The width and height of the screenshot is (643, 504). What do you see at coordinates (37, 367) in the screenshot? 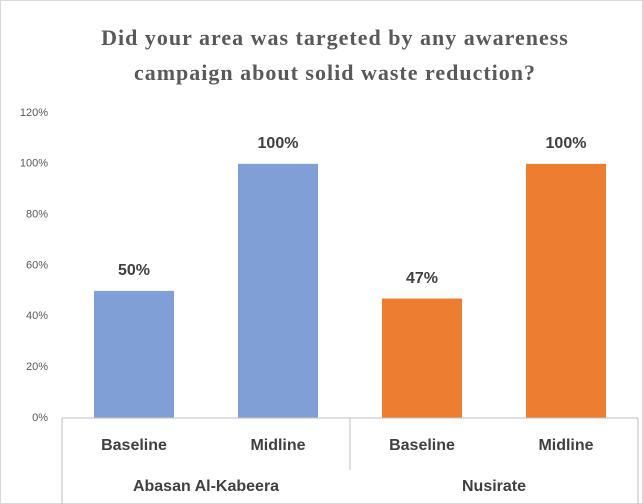
I see `y-tick-label: 20%` at bounding box center [37, 367].